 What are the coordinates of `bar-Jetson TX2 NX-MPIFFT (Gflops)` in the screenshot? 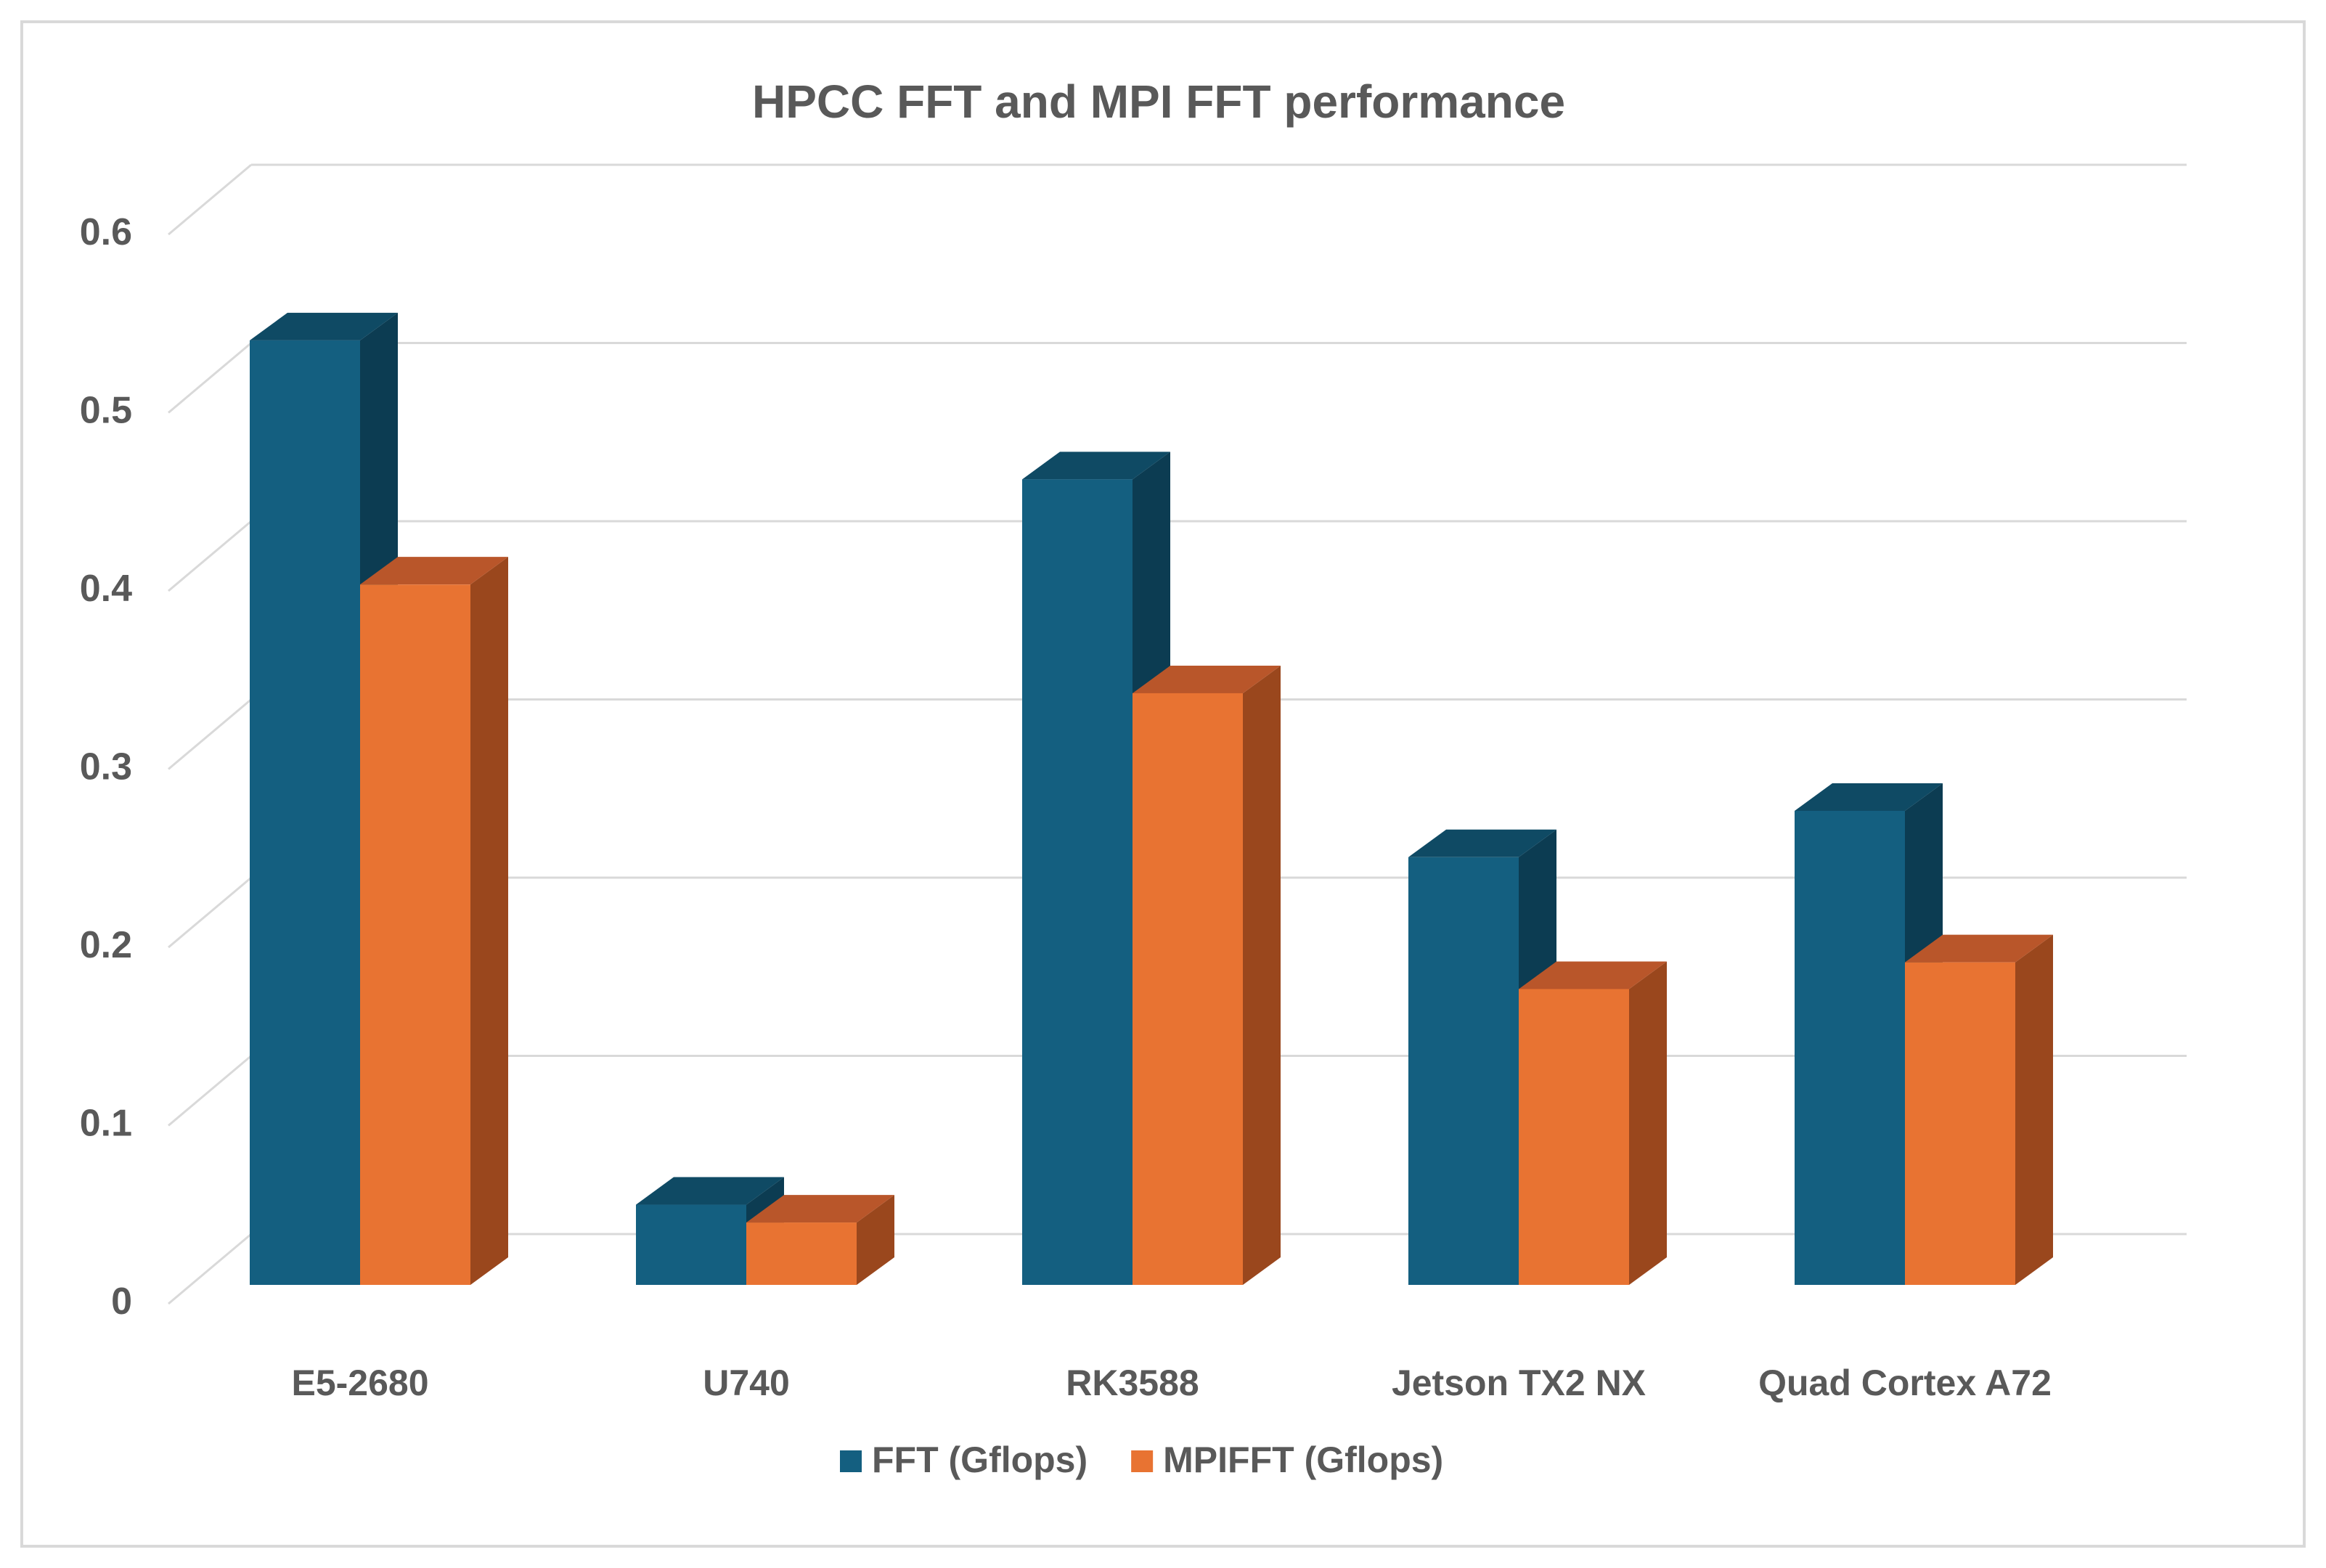 It's located at (1593, 1123).